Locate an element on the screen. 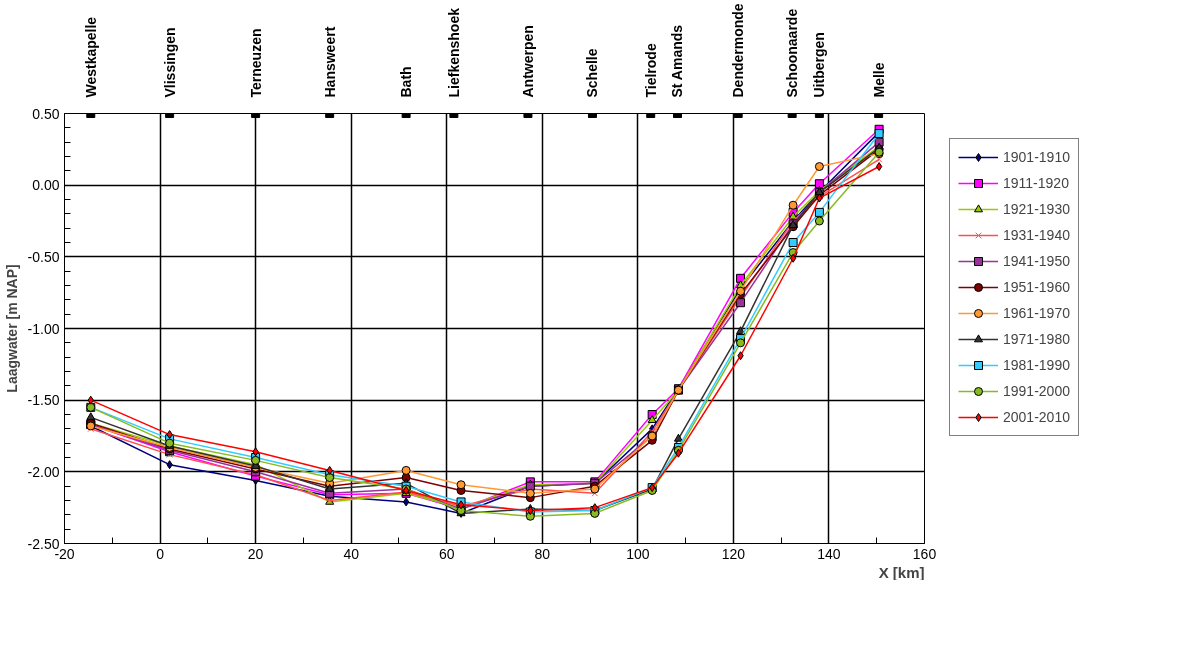 Image resolution: width=1191 pixels, height=671 pixels. legend-label: 1981-1990 is located at coordinates (1036, 365).